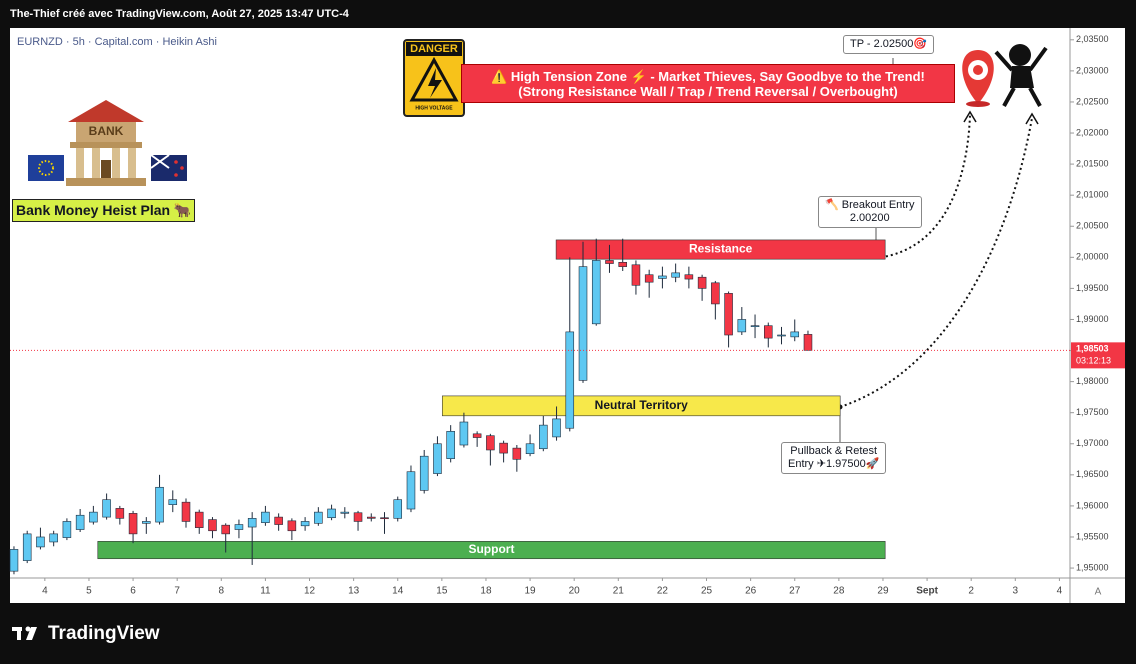  I want to click on auto-scale: A, so click(1098, 592).